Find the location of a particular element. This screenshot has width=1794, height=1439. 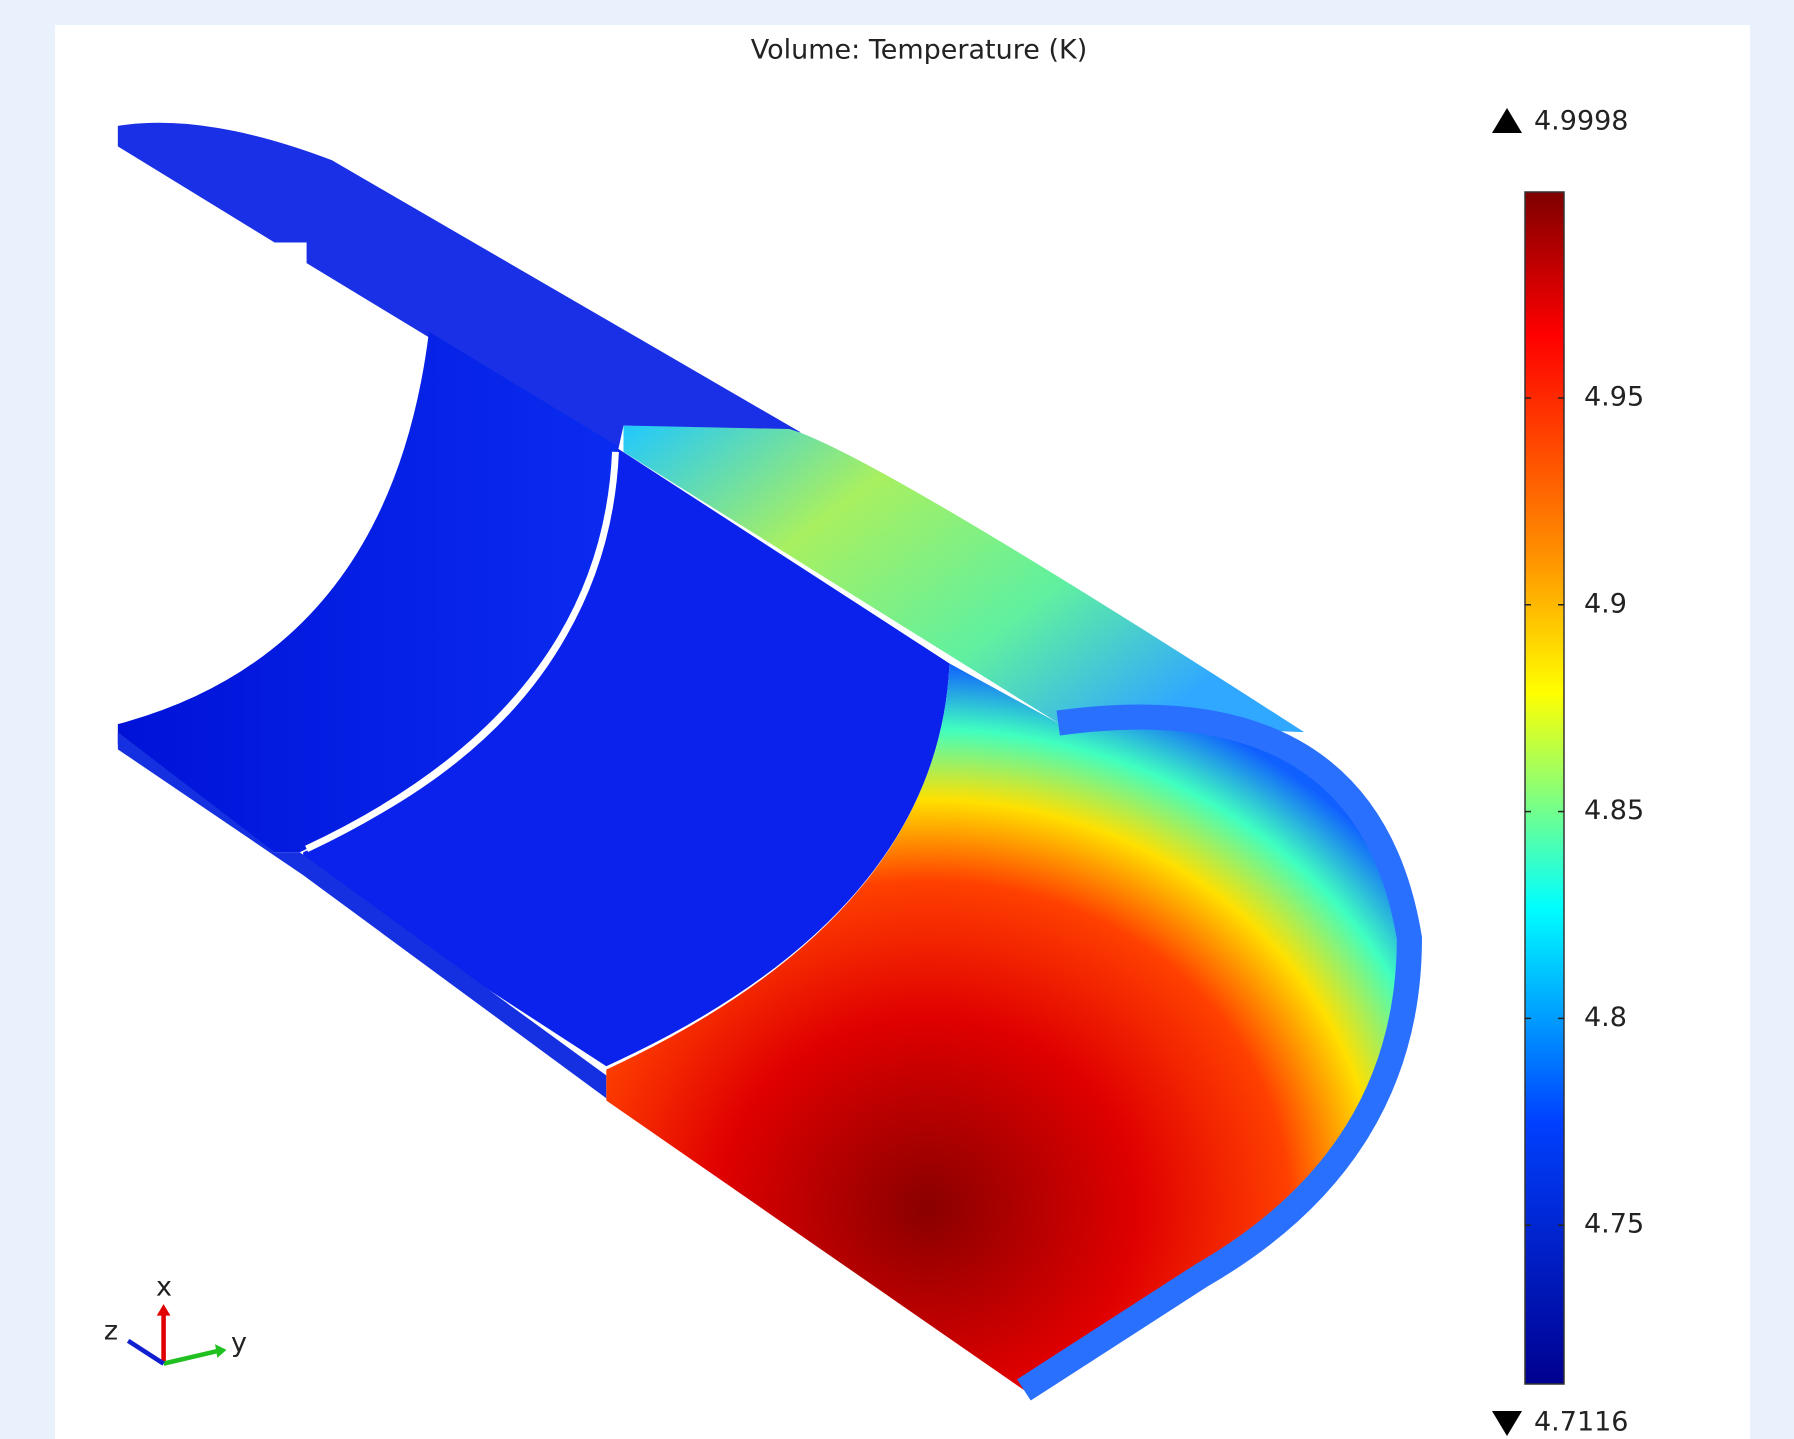

colorbar-min-label: 4.7116 is located at coordinates (1581, 1422).